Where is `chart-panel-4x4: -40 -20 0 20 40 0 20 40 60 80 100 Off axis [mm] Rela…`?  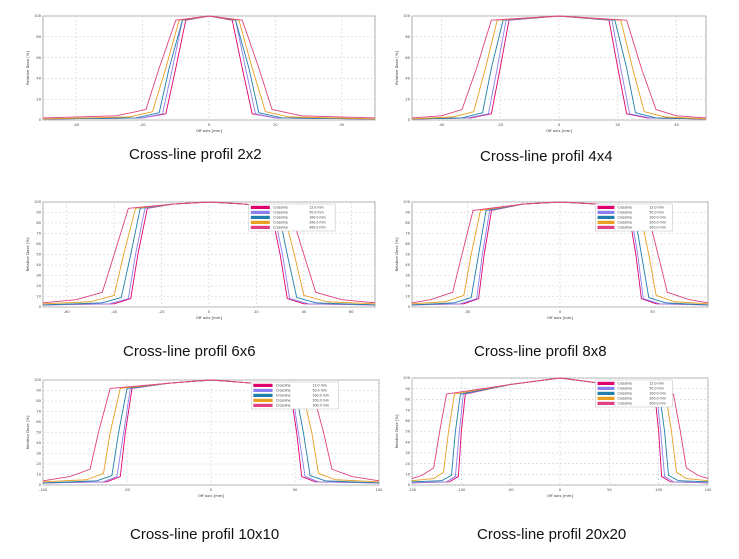 chart-panel-4x4: -40 -20 0 20 40 0 20 40 60 80 100 Off axis [mm] Rela… is located at coordinates (553, 73).